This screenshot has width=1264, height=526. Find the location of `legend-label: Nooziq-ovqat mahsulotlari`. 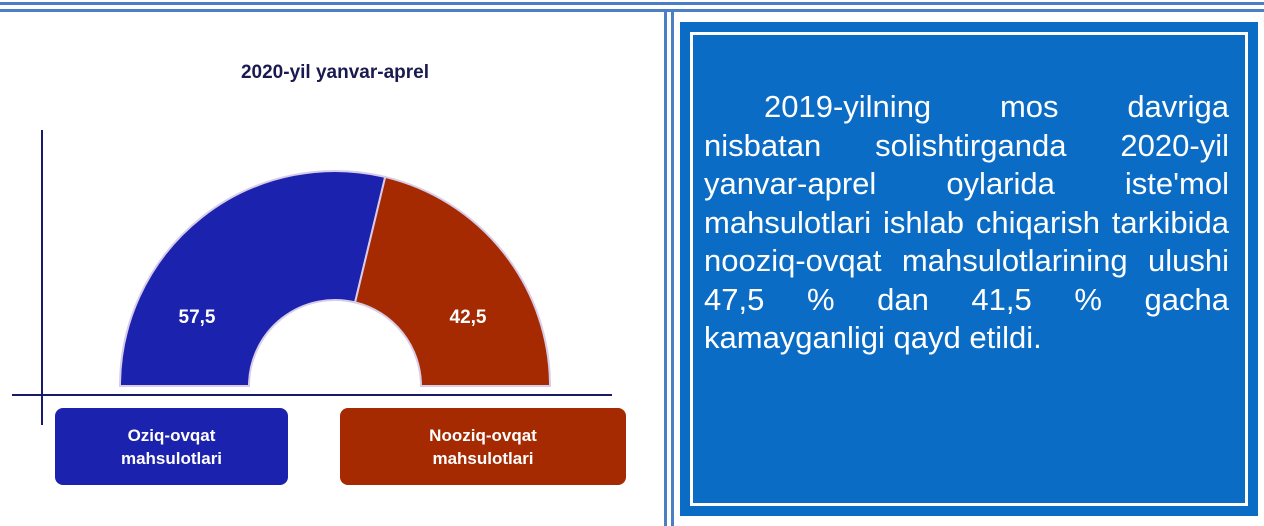

legend-label: Nooziq-ovqat mahsulotlari is located at coordinates (483, 446).